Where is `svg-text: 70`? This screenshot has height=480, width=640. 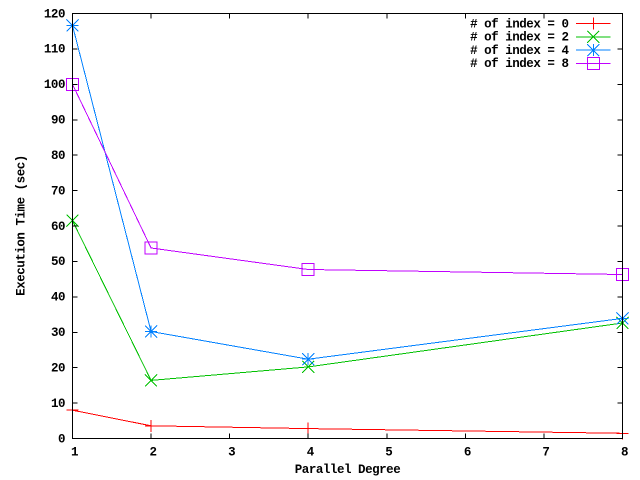
svg-text: 70 is located at coordinates (58, 191).